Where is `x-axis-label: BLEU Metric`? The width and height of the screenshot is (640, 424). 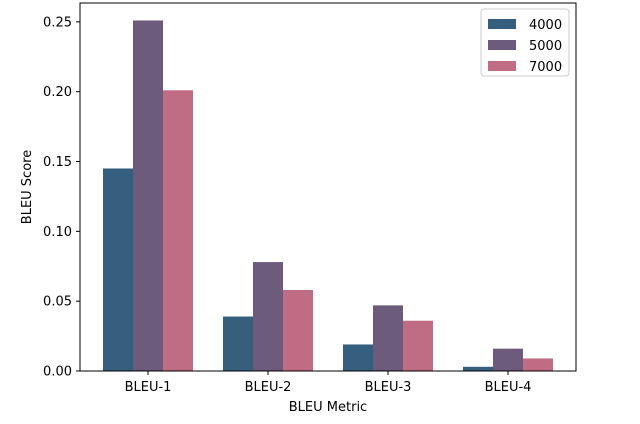 x-axis-label: BLEU Metric is located at coordinates (328, 407).